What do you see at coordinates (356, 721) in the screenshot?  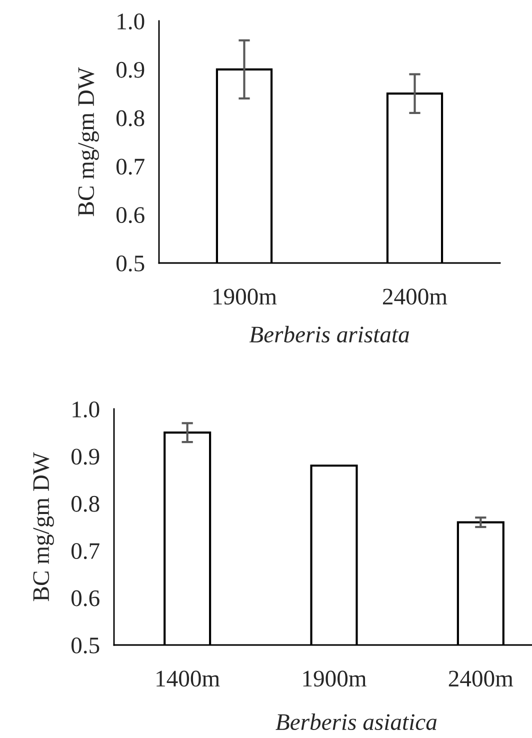 I see `x-axis-title: Berberis asiatica` at bounding box center [356, 721].